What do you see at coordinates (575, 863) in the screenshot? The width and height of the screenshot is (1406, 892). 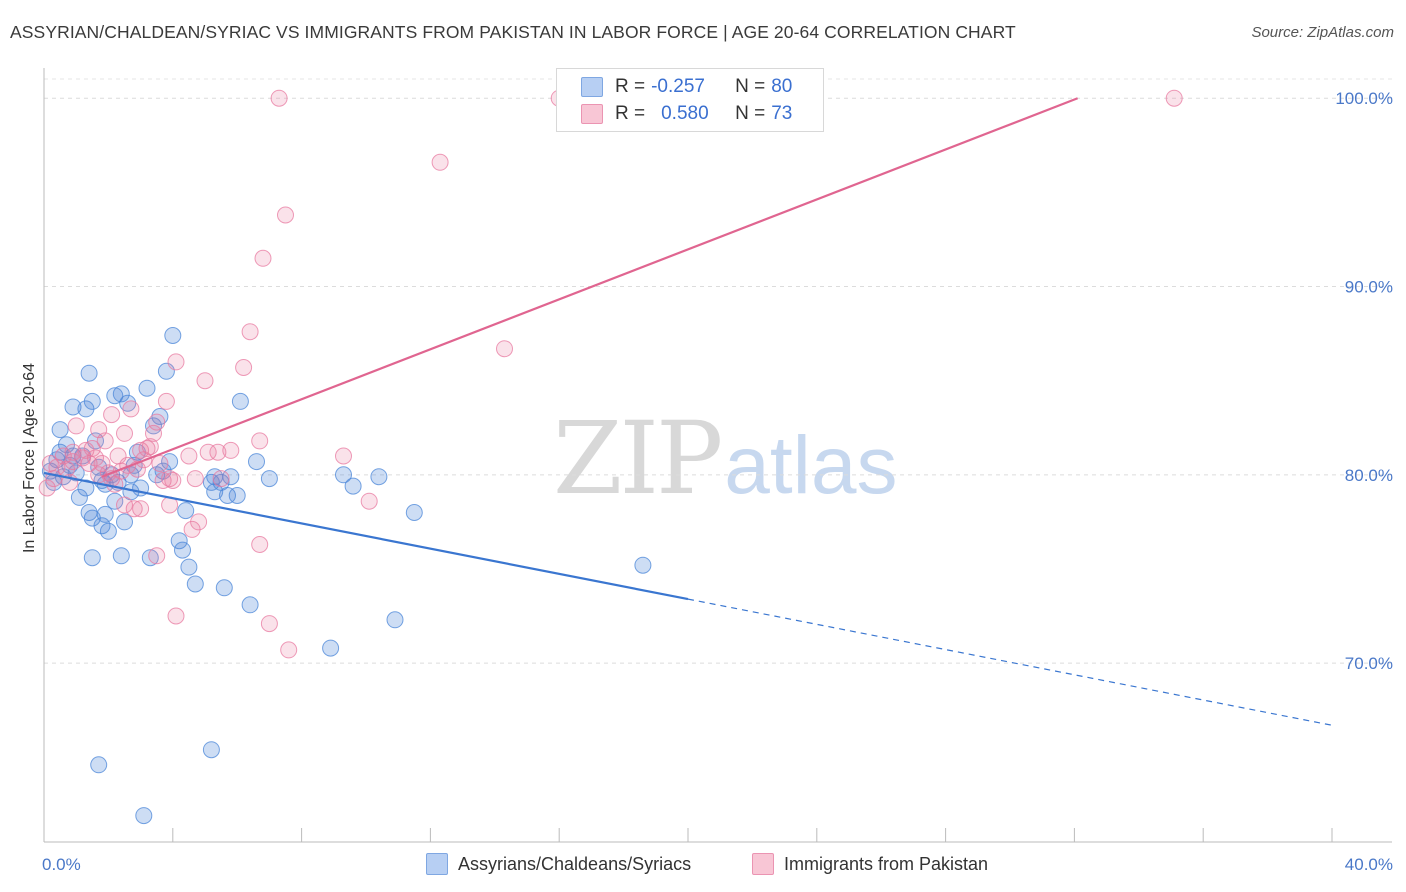 I see `bottom-legend-label-blue: Assyrians/Chaldeans/Syriacs` at bounding box center [575, 863].